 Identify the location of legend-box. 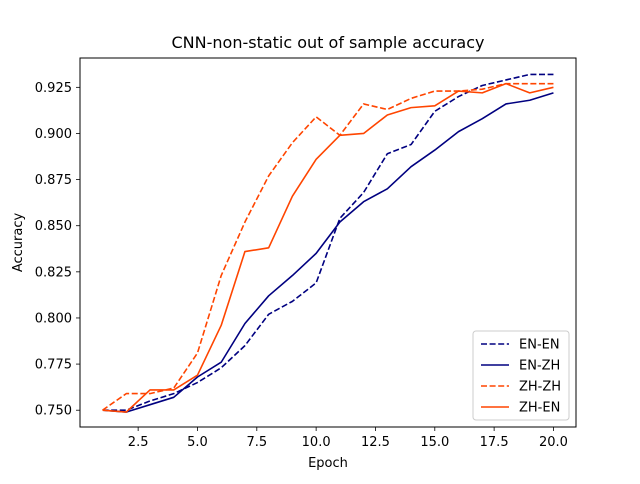
(521, 375).